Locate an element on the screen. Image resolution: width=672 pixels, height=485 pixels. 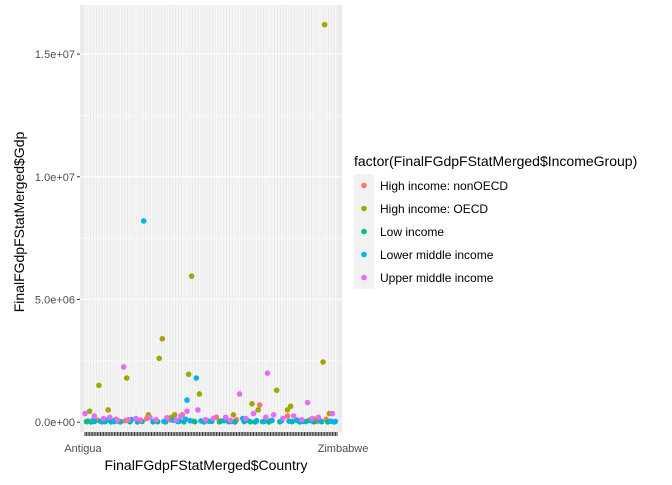
y-tick-label: 1.5e+07 is located at coordinates (55, 55).